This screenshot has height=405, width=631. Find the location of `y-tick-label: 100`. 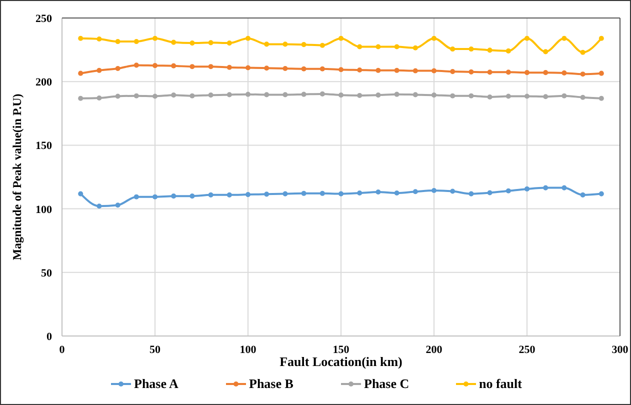

y-tick-label: 100 is located at coordinates (44, 210).